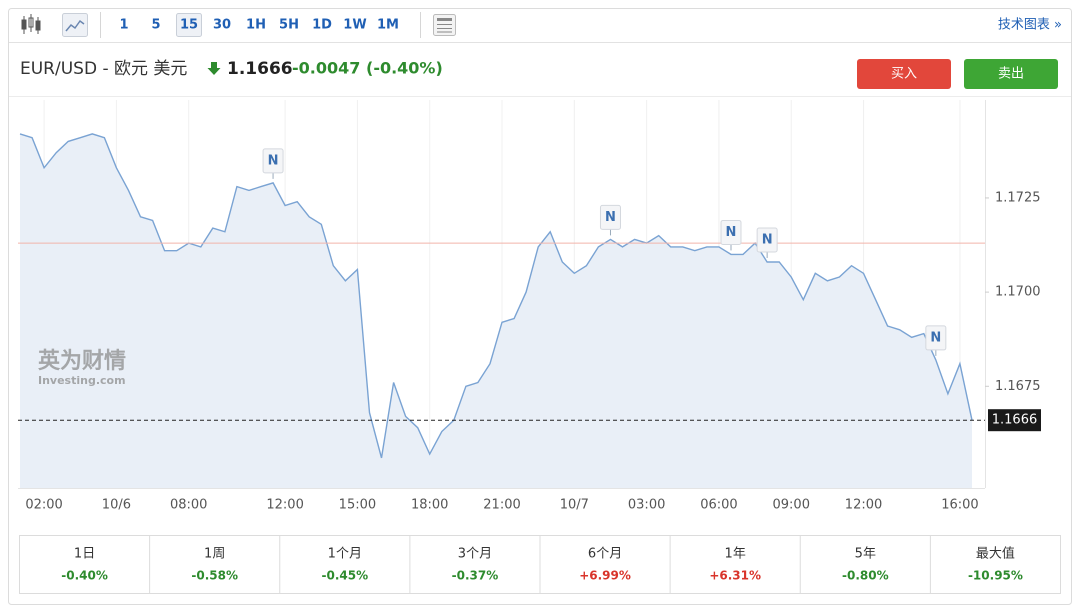 The height and width of the screenshot is (611, 1080). Describe the element at coordinates (501, 505) in the screenshot. I see `x-tick-label: 21:00` at that location.